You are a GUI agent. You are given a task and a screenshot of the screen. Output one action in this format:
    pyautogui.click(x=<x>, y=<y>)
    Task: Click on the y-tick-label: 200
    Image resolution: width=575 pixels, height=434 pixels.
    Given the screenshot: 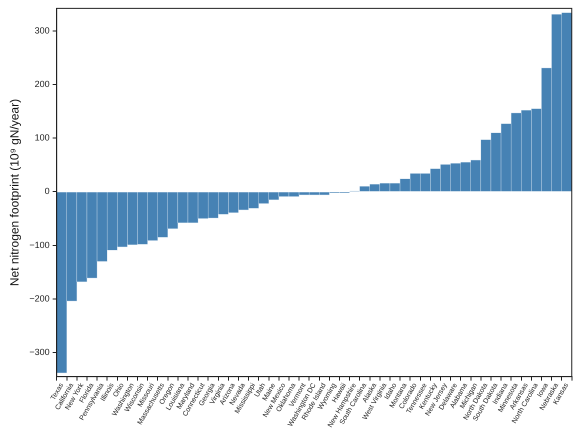 What is the action you would take?
    pyautogui.click(x=42, y=84)
    